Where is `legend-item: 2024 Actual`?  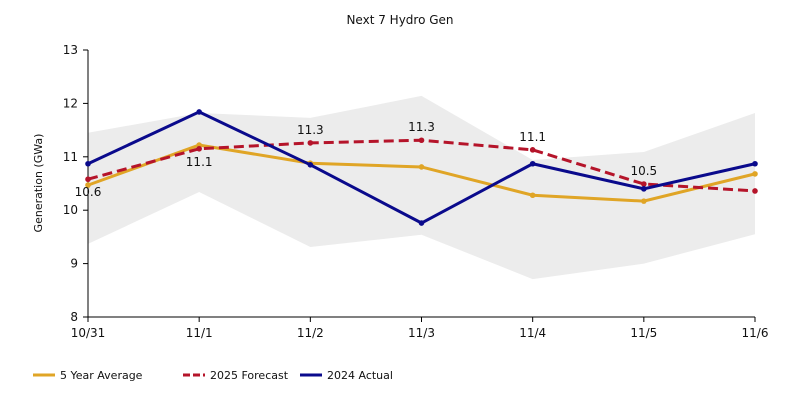 legend-item: 2024 Actual is located at coordinates (346, 375).